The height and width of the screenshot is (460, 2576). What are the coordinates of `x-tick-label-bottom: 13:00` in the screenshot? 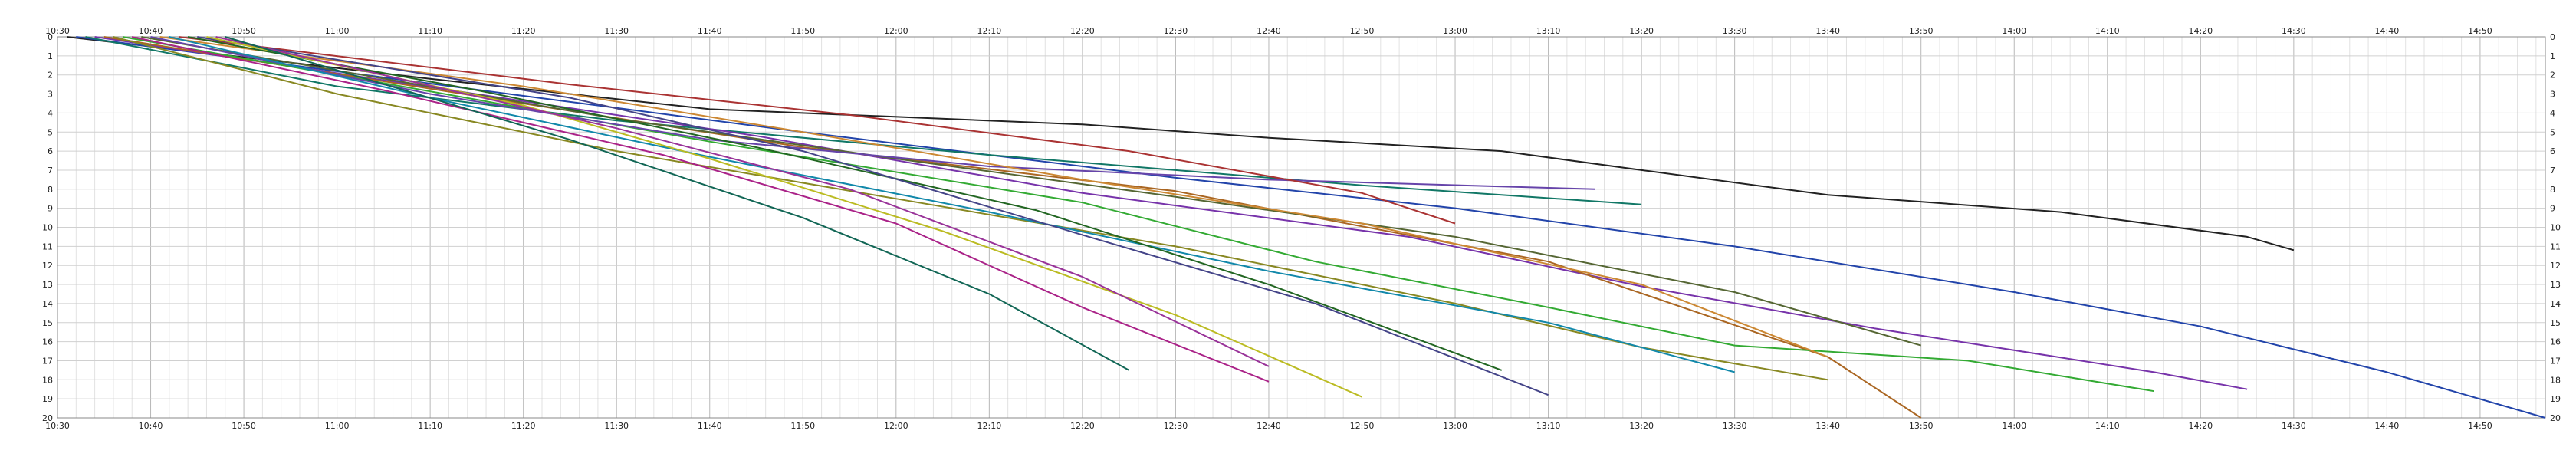 It's located at (1455, 426).